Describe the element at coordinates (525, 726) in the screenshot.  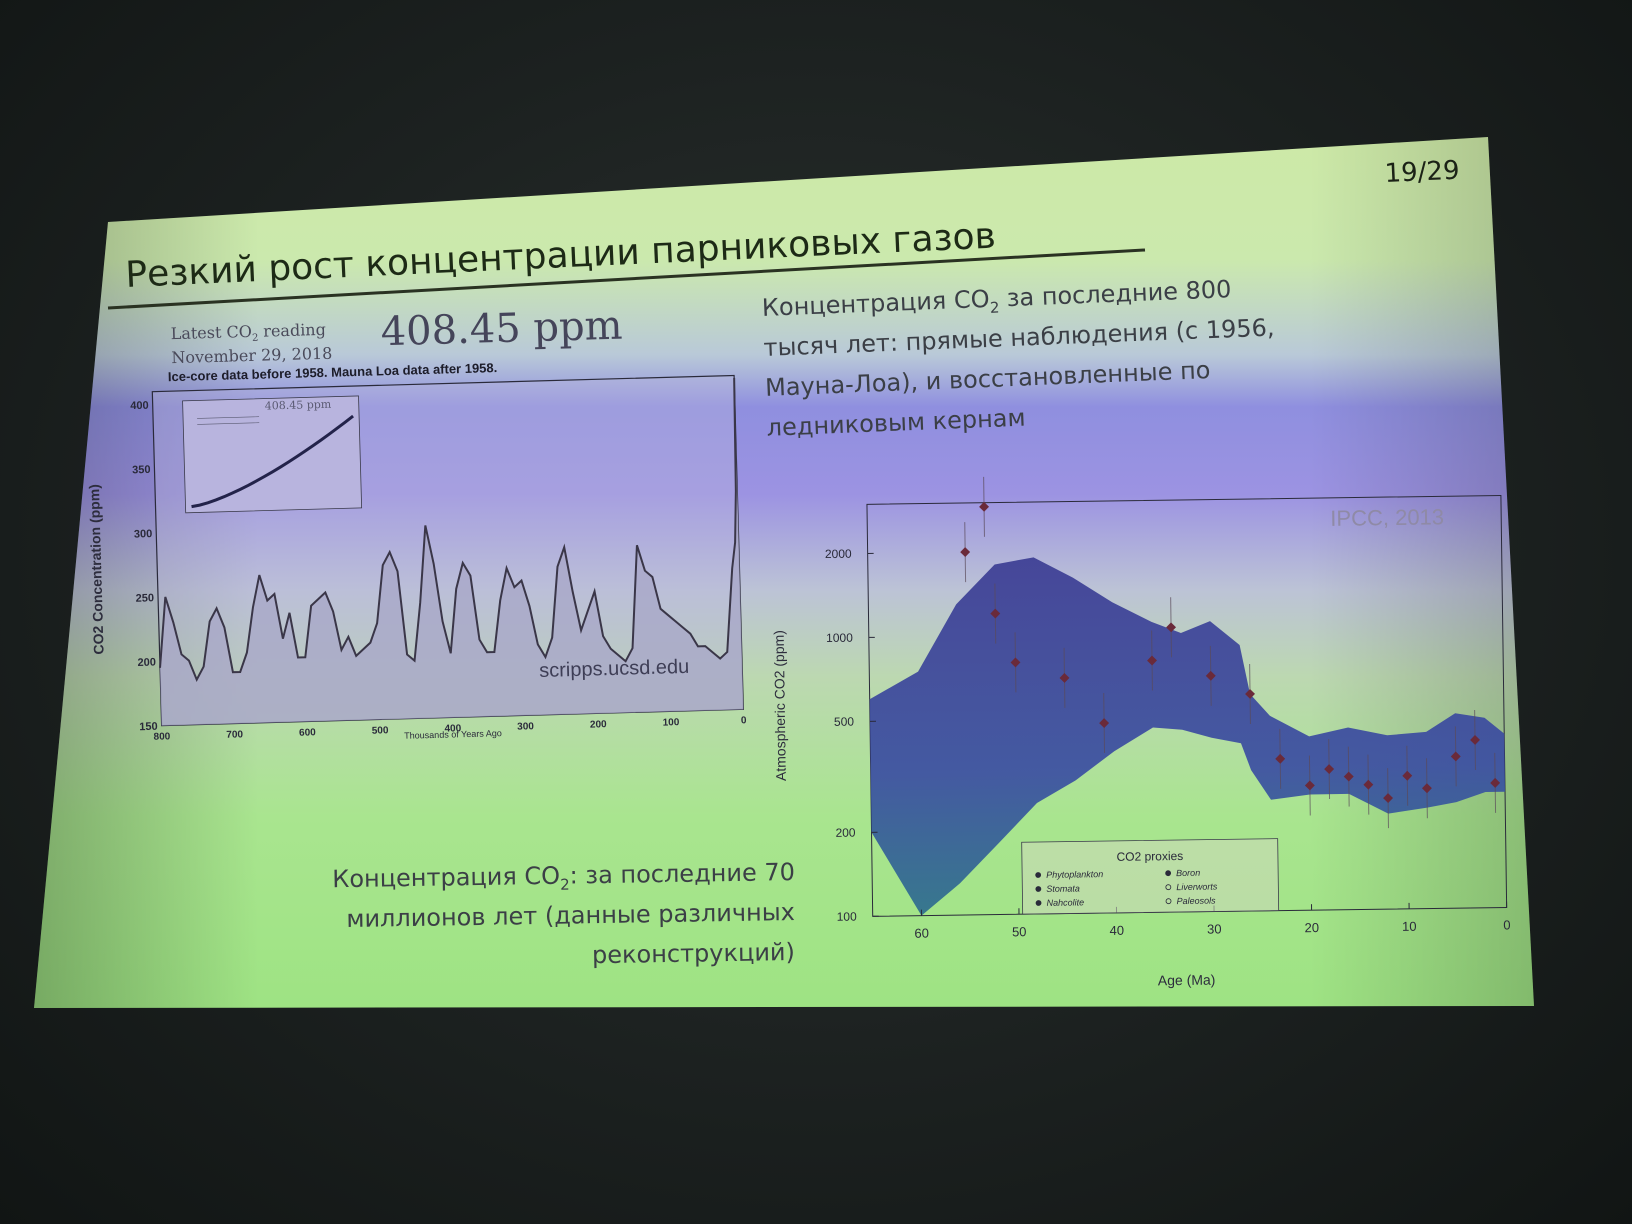
I see `x-tick-label: 300` at that location.